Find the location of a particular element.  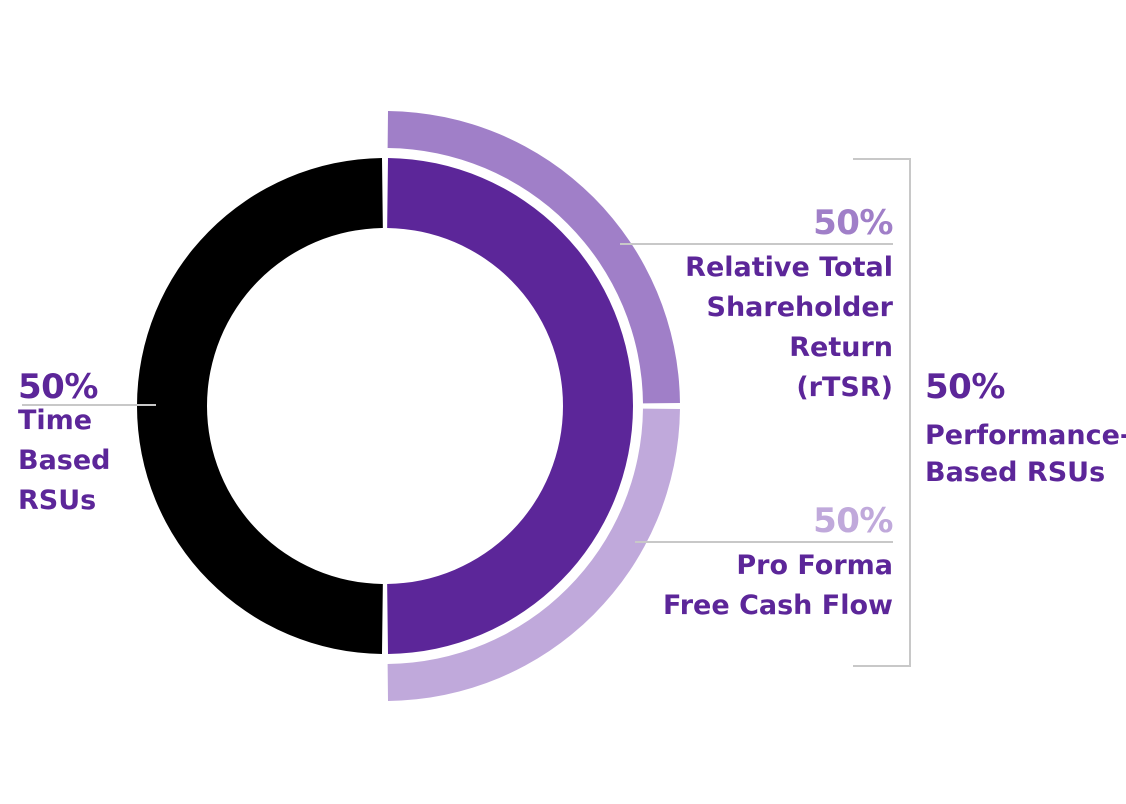

fcf-text: Pro Forma Free Cash Flow is located at coordinates (778, 585).